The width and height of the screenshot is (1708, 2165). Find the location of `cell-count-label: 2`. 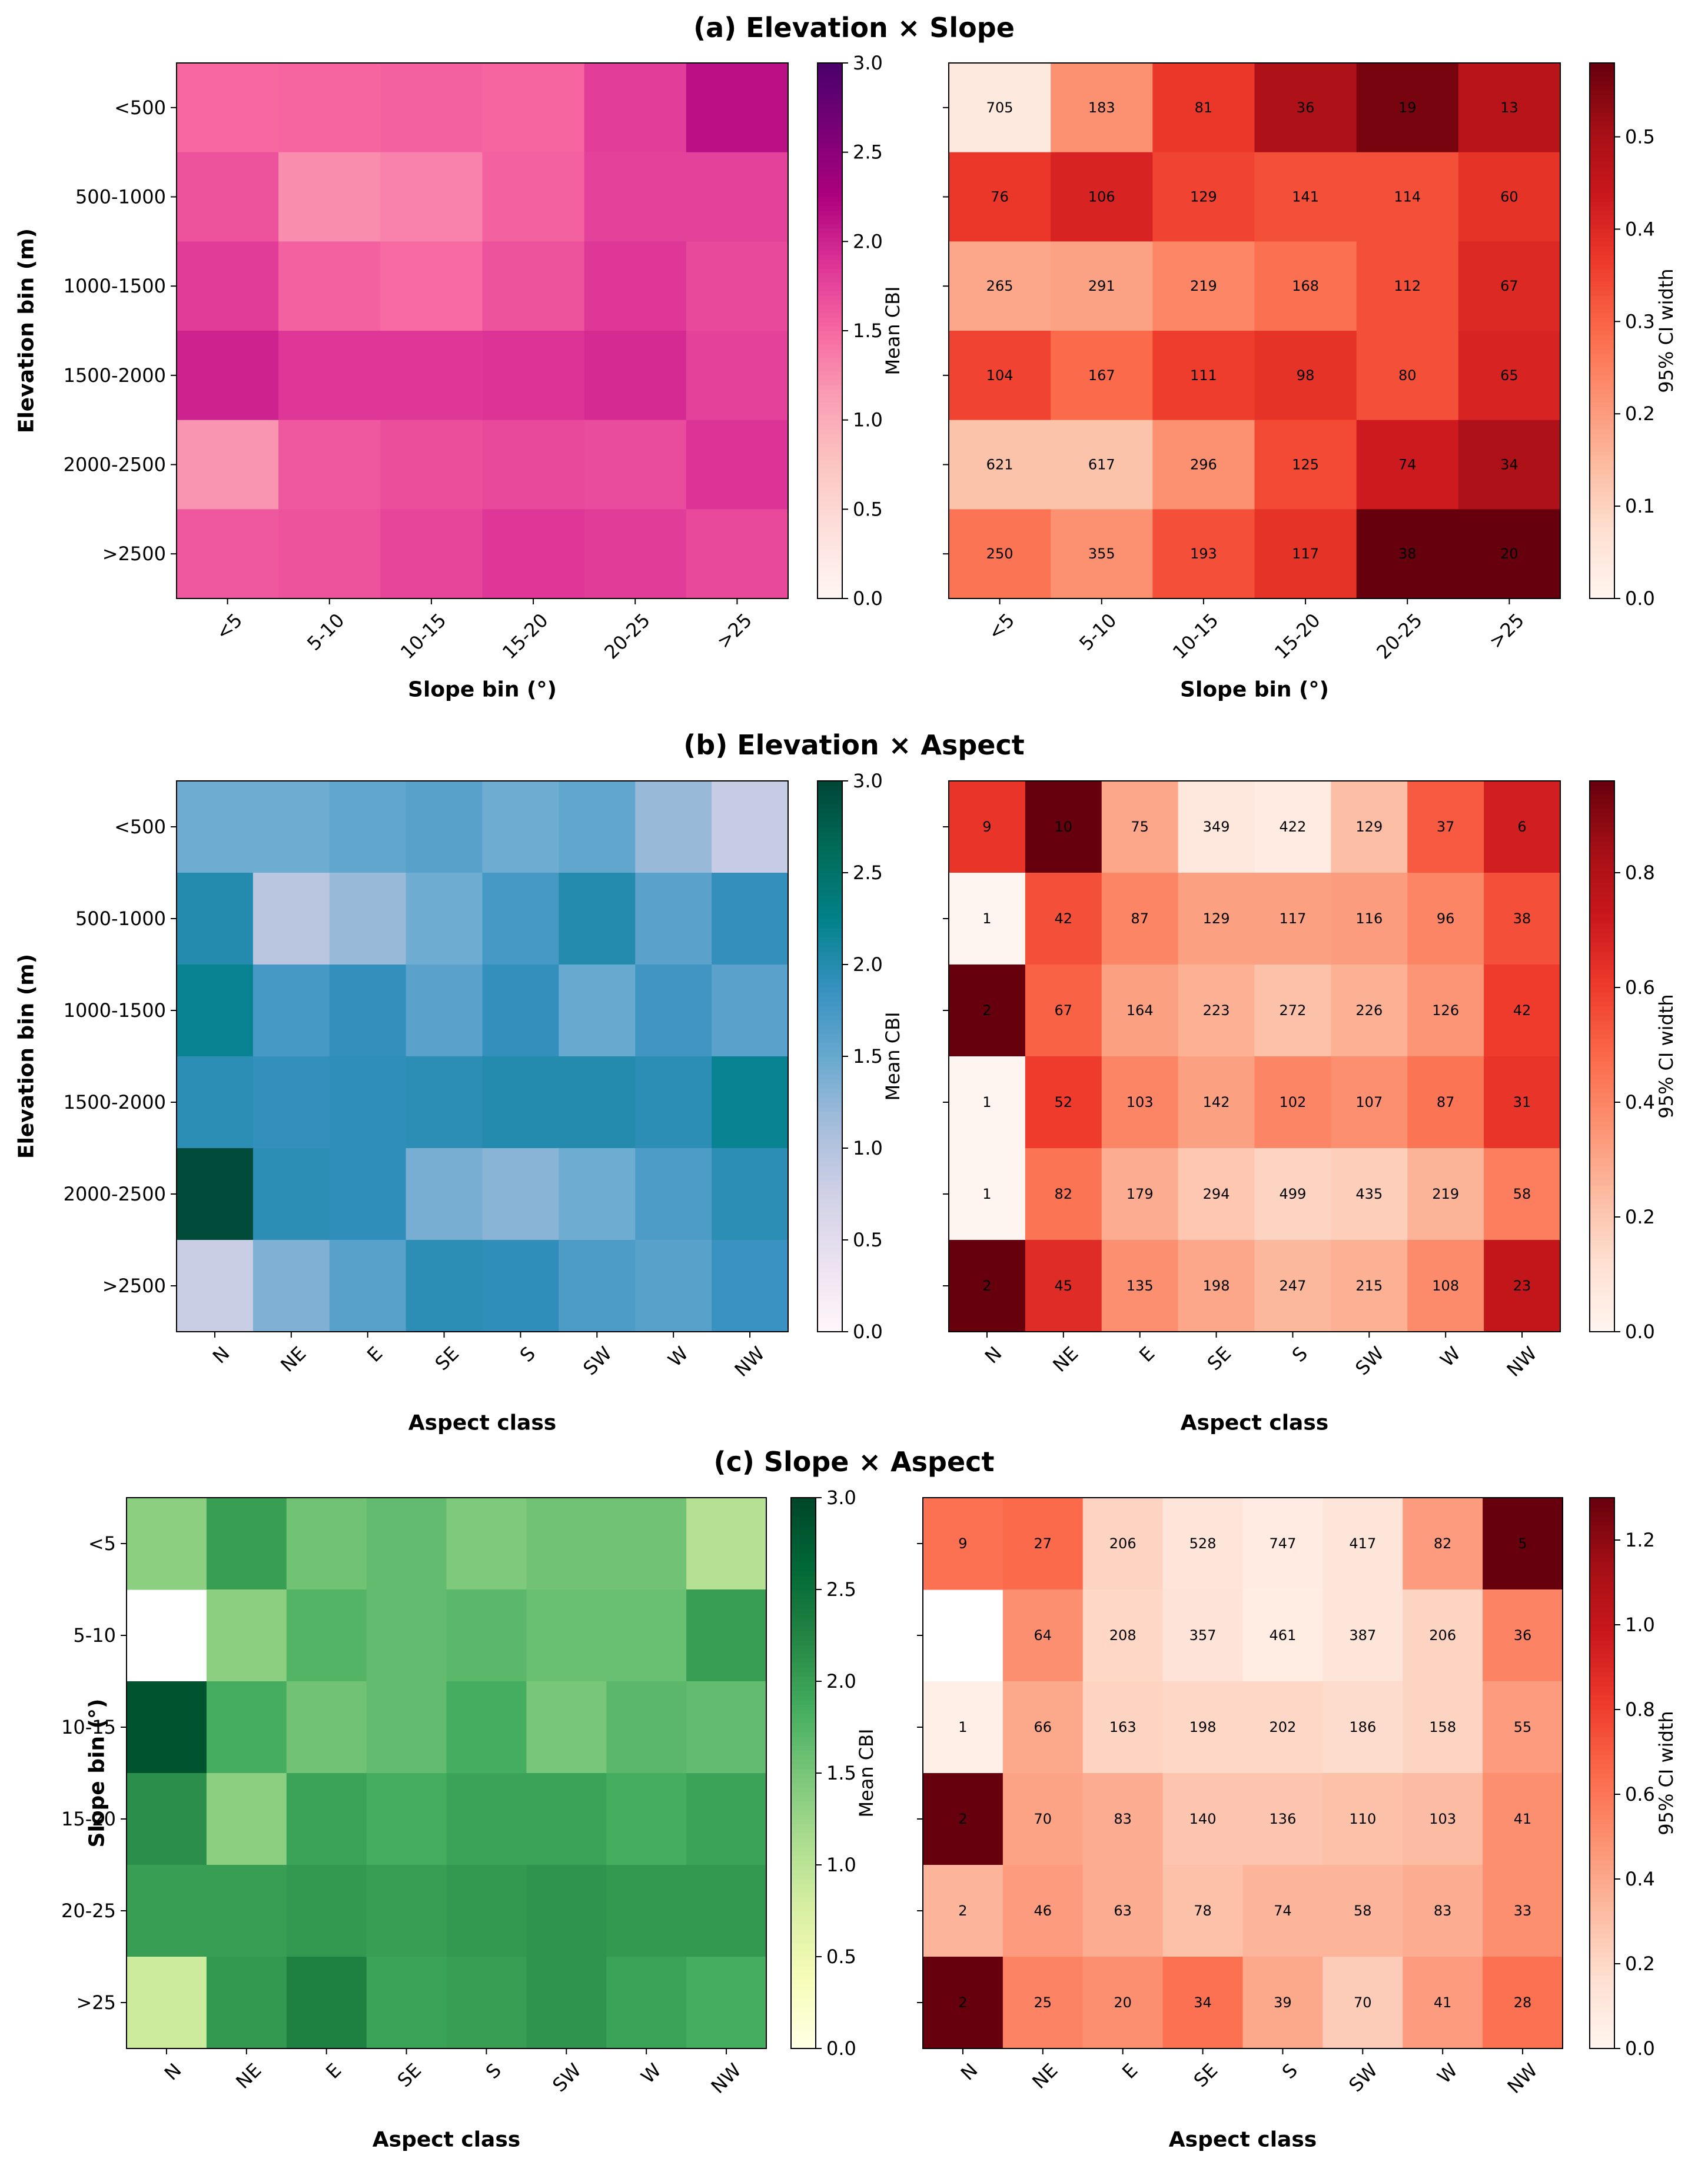

cell-count-label: 2 is located at coordinates (986, 1010).